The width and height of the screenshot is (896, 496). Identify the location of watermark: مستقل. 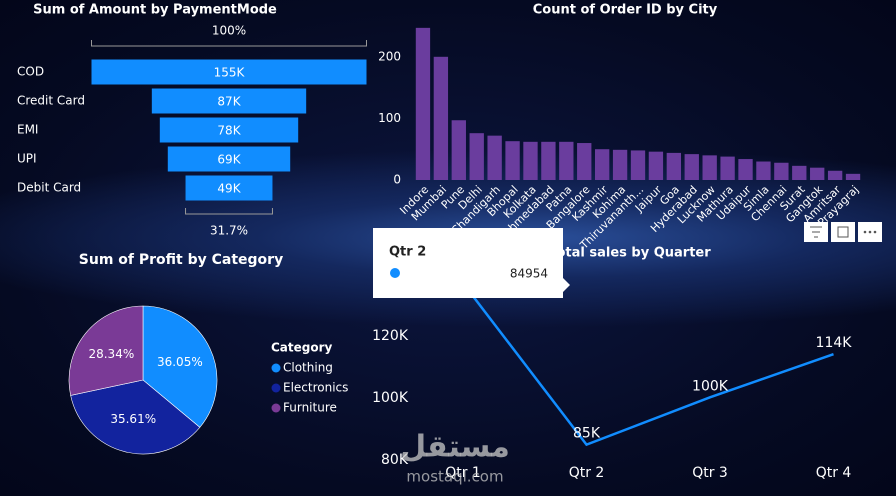
(455, 447).